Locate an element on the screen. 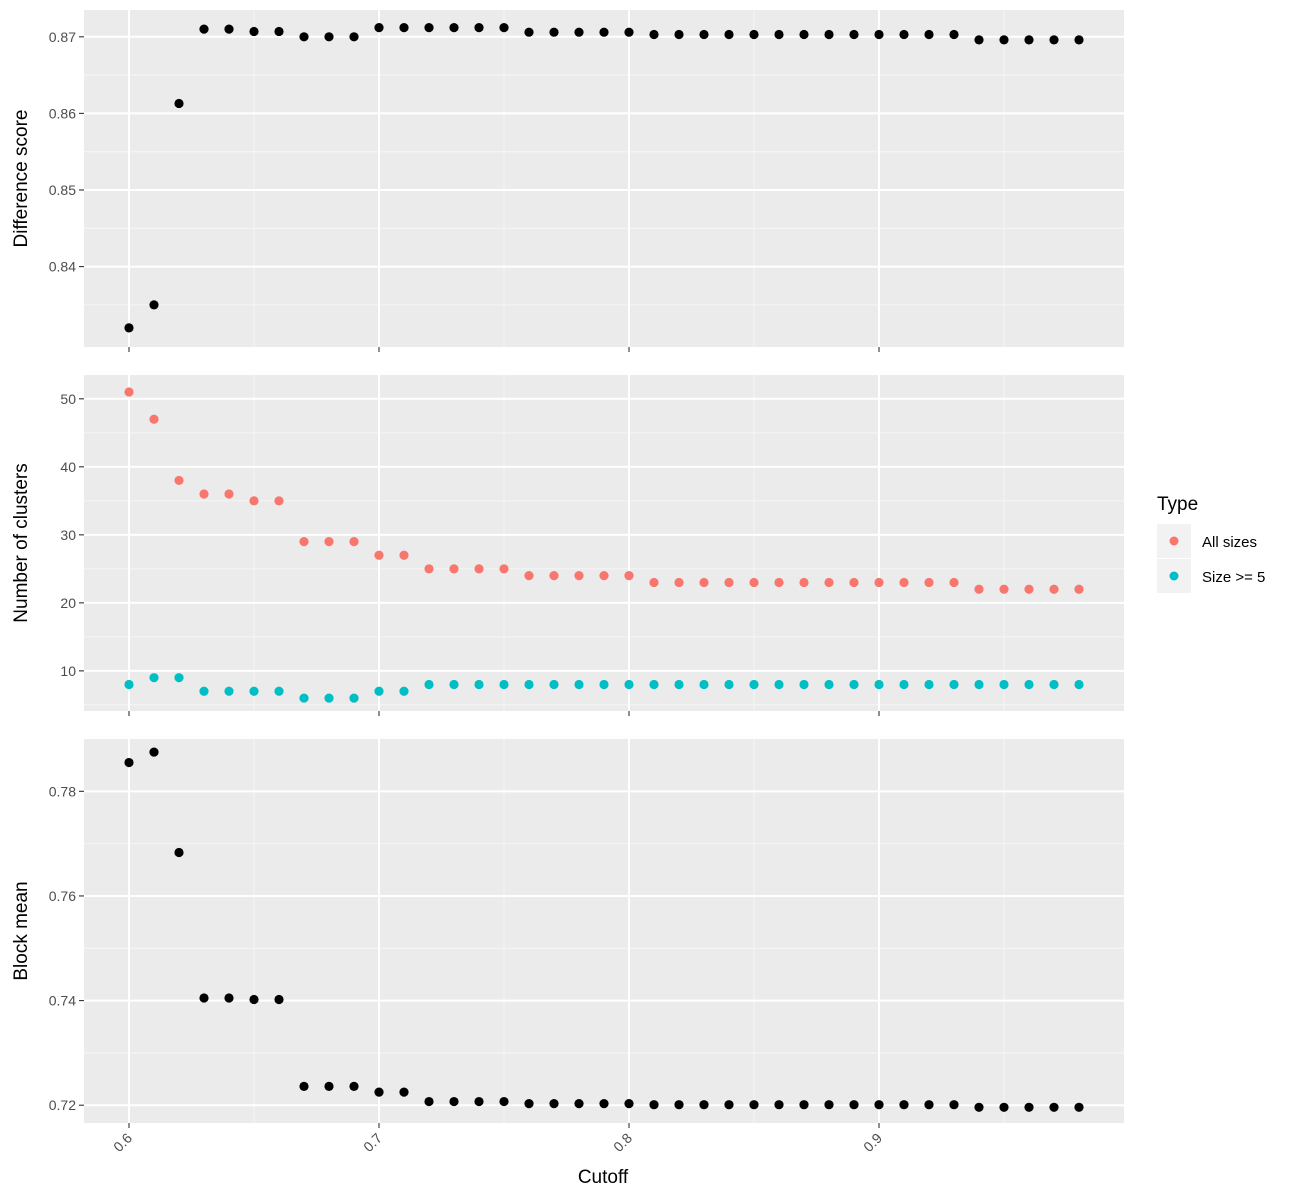 This screenshot has width=1300, height=1200. y-tick-label: 0.87 is located at coordinates (62, 37).